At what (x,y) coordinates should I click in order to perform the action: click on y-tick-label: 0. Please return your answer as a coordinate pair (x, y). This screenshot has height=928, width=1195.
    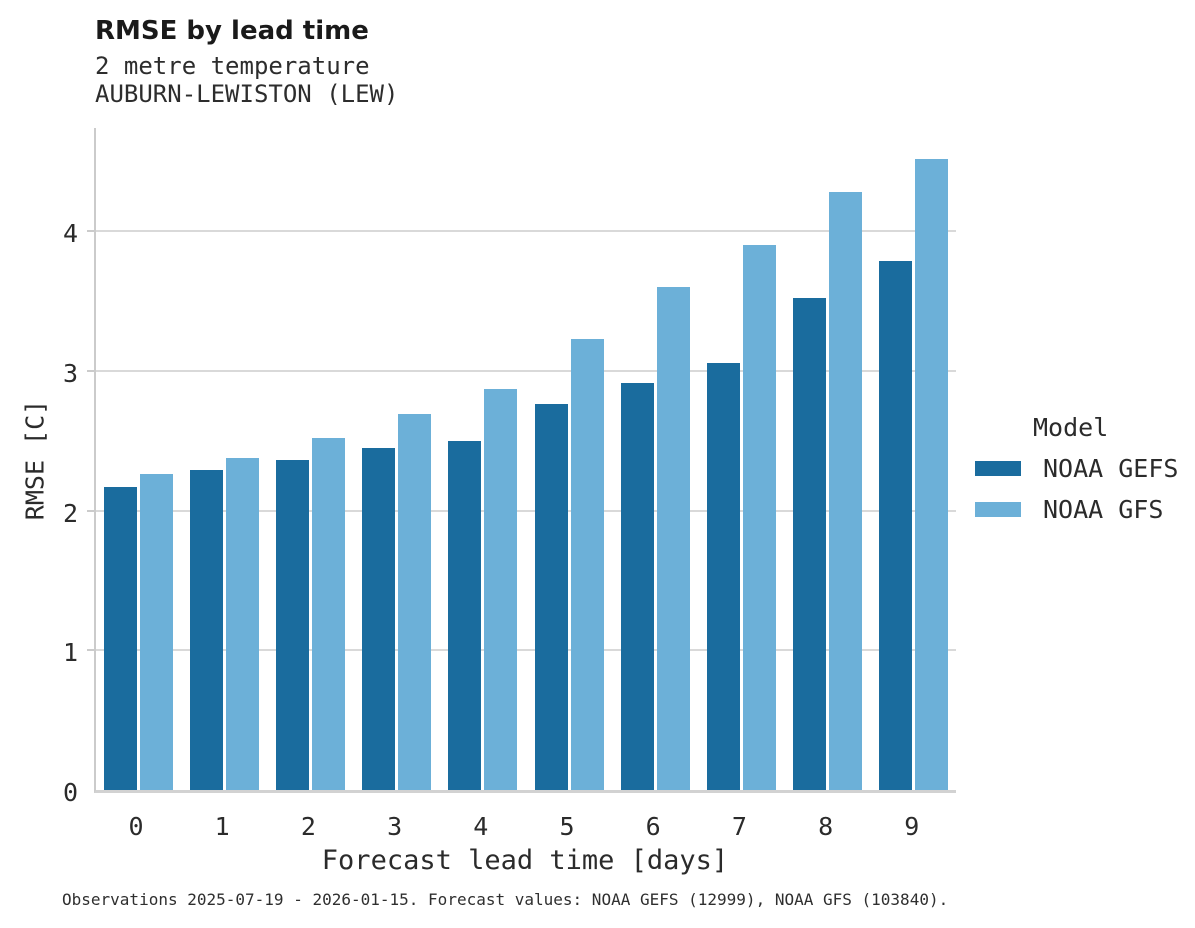
    Looking at the image, I should click on (70, 792).